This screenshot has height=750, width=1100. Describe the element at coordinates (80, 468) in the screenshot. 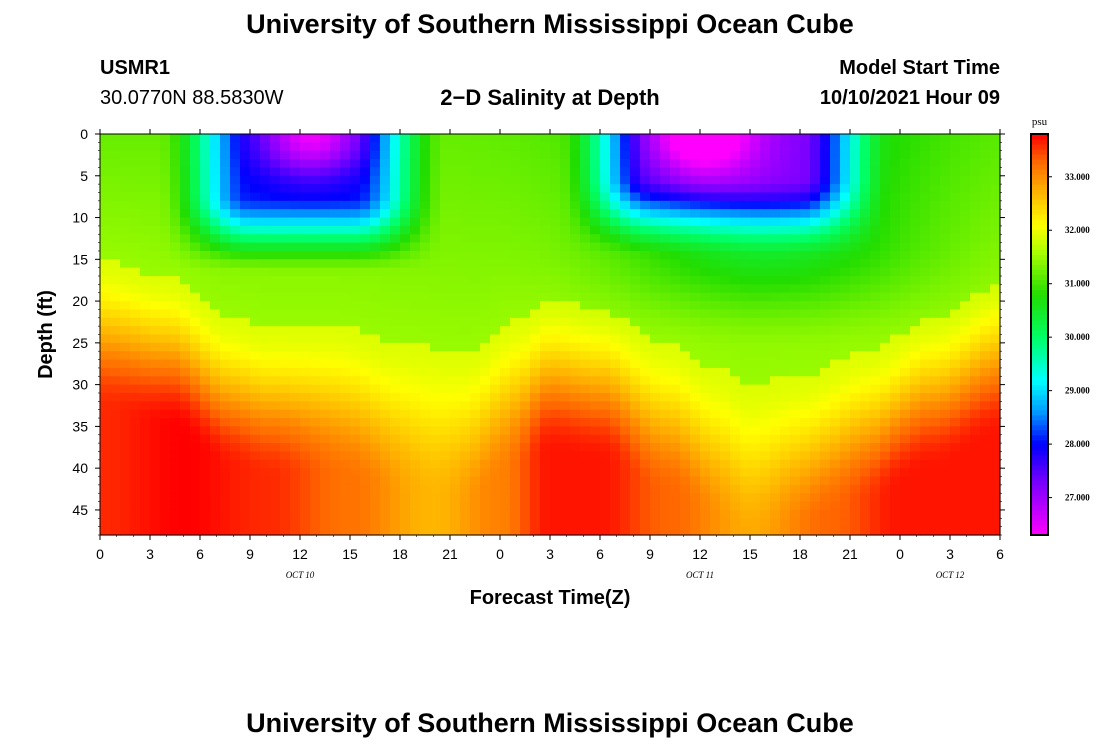

I see `y-tick-label: 40` at that location.